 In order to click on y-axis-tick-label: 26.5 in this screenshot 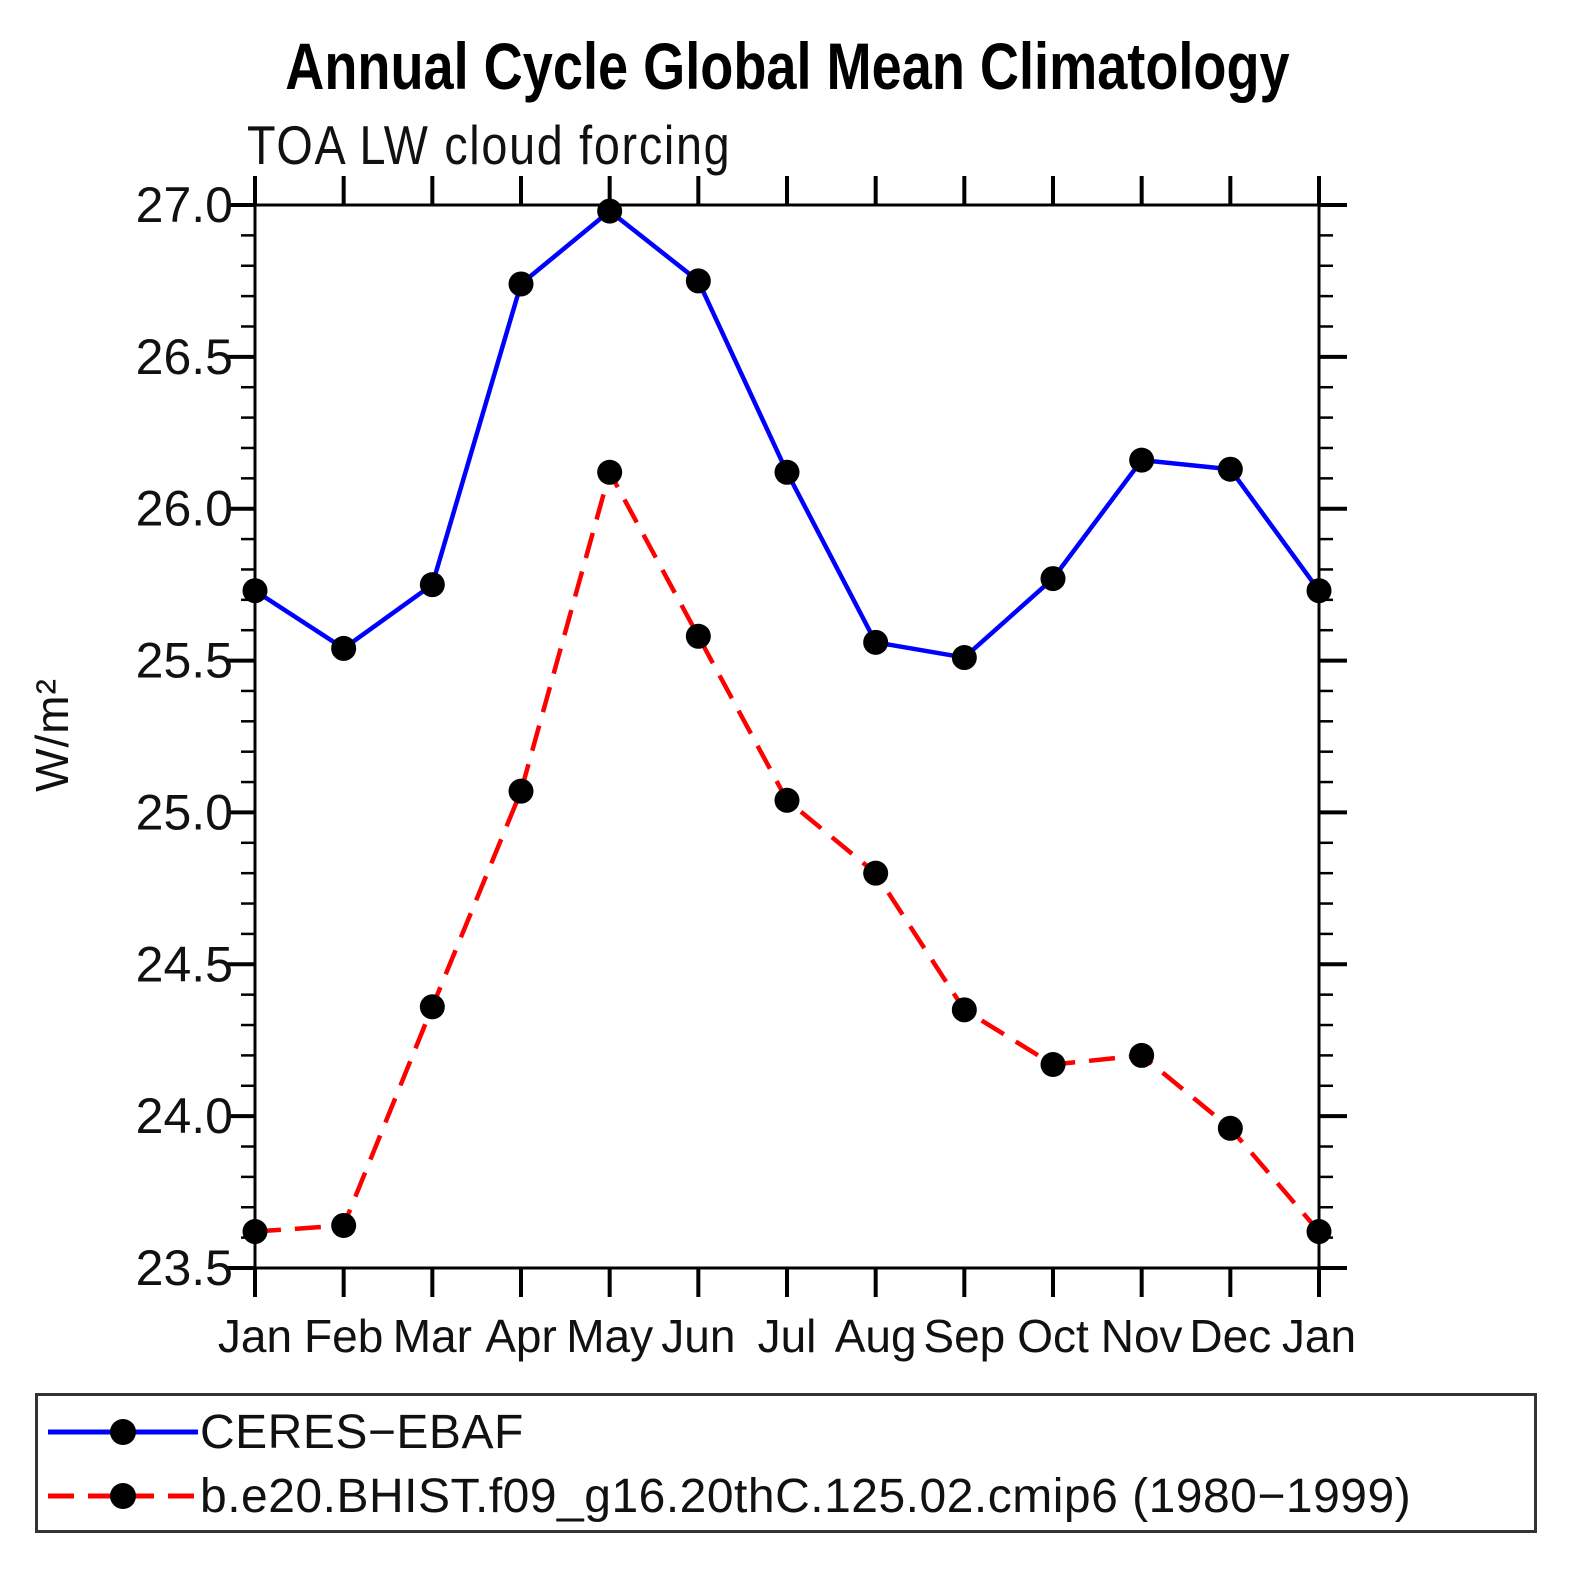, I will do `click(184, 357)`.